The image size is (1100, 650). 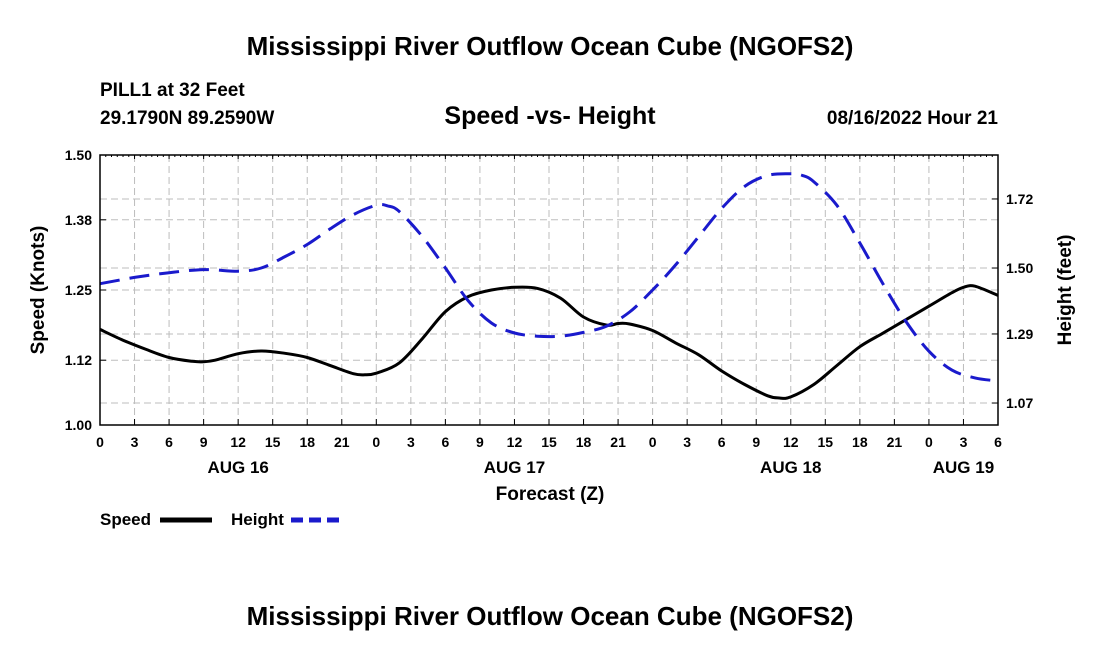 What do you see at coordinates (78, 290) in the screenshot?
I see `y-tick-label: 1.25` at bounding box center [78, 290].